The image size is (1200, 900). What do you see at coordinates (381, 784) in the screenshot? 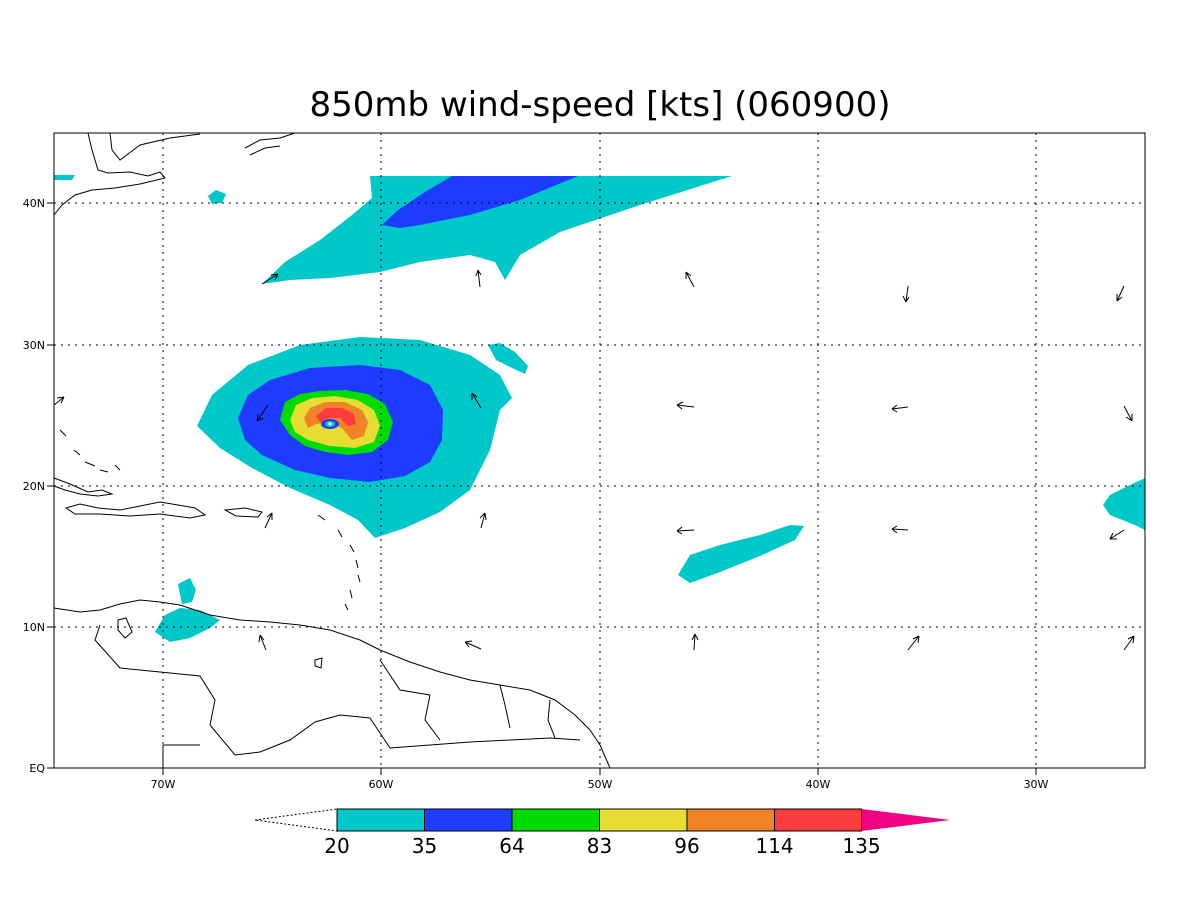
I see `lon-tick-label: 60W` at bounding box center [381, 784].